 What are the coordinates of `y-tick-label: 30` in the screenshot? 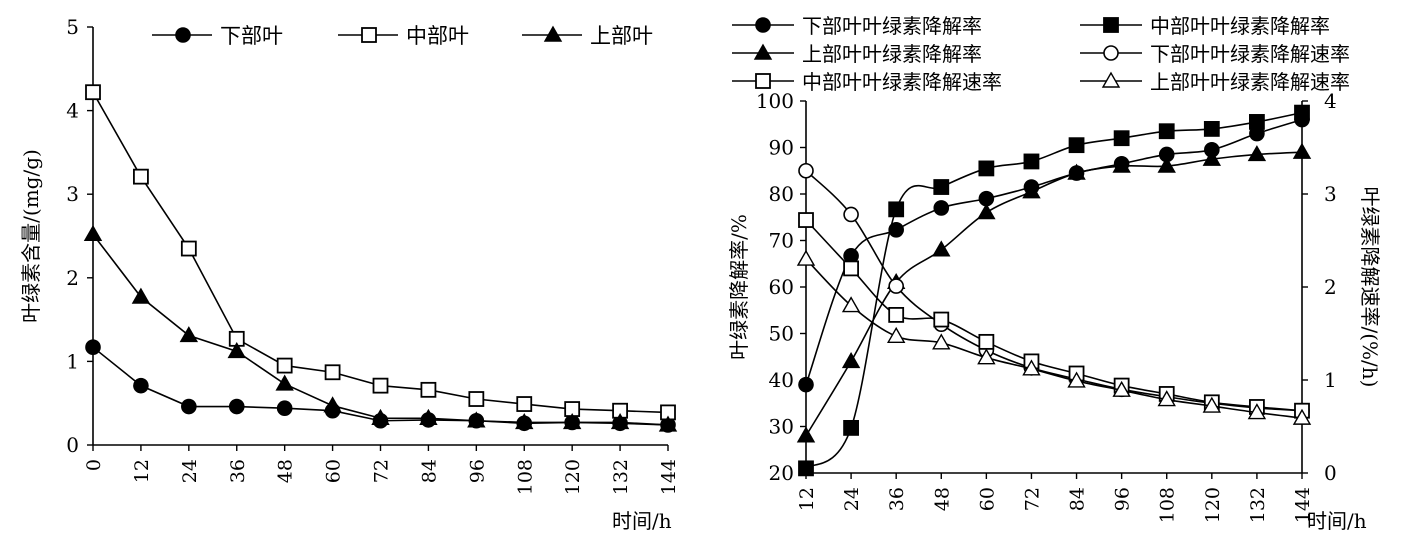 It's located at (781, 427).